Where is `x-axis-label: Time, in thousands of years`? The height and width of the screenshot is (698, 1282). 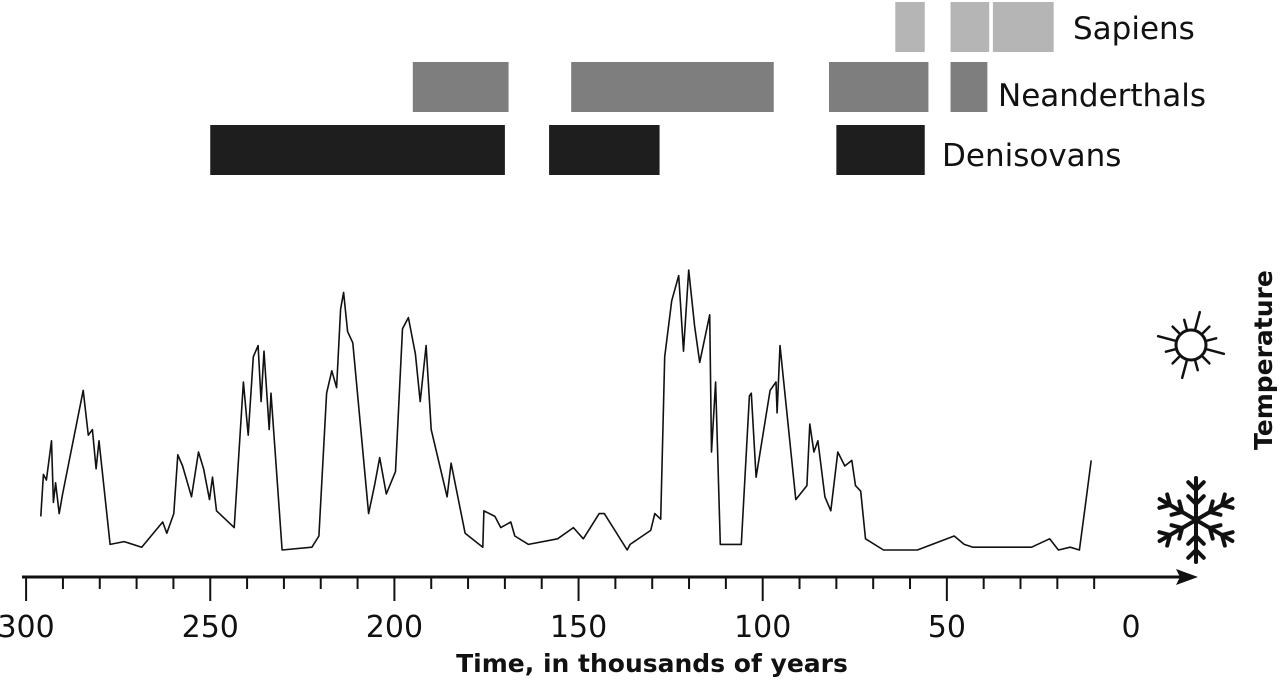 x-axis-label: Time, in thousands of years is located at coordinates (652, 663).